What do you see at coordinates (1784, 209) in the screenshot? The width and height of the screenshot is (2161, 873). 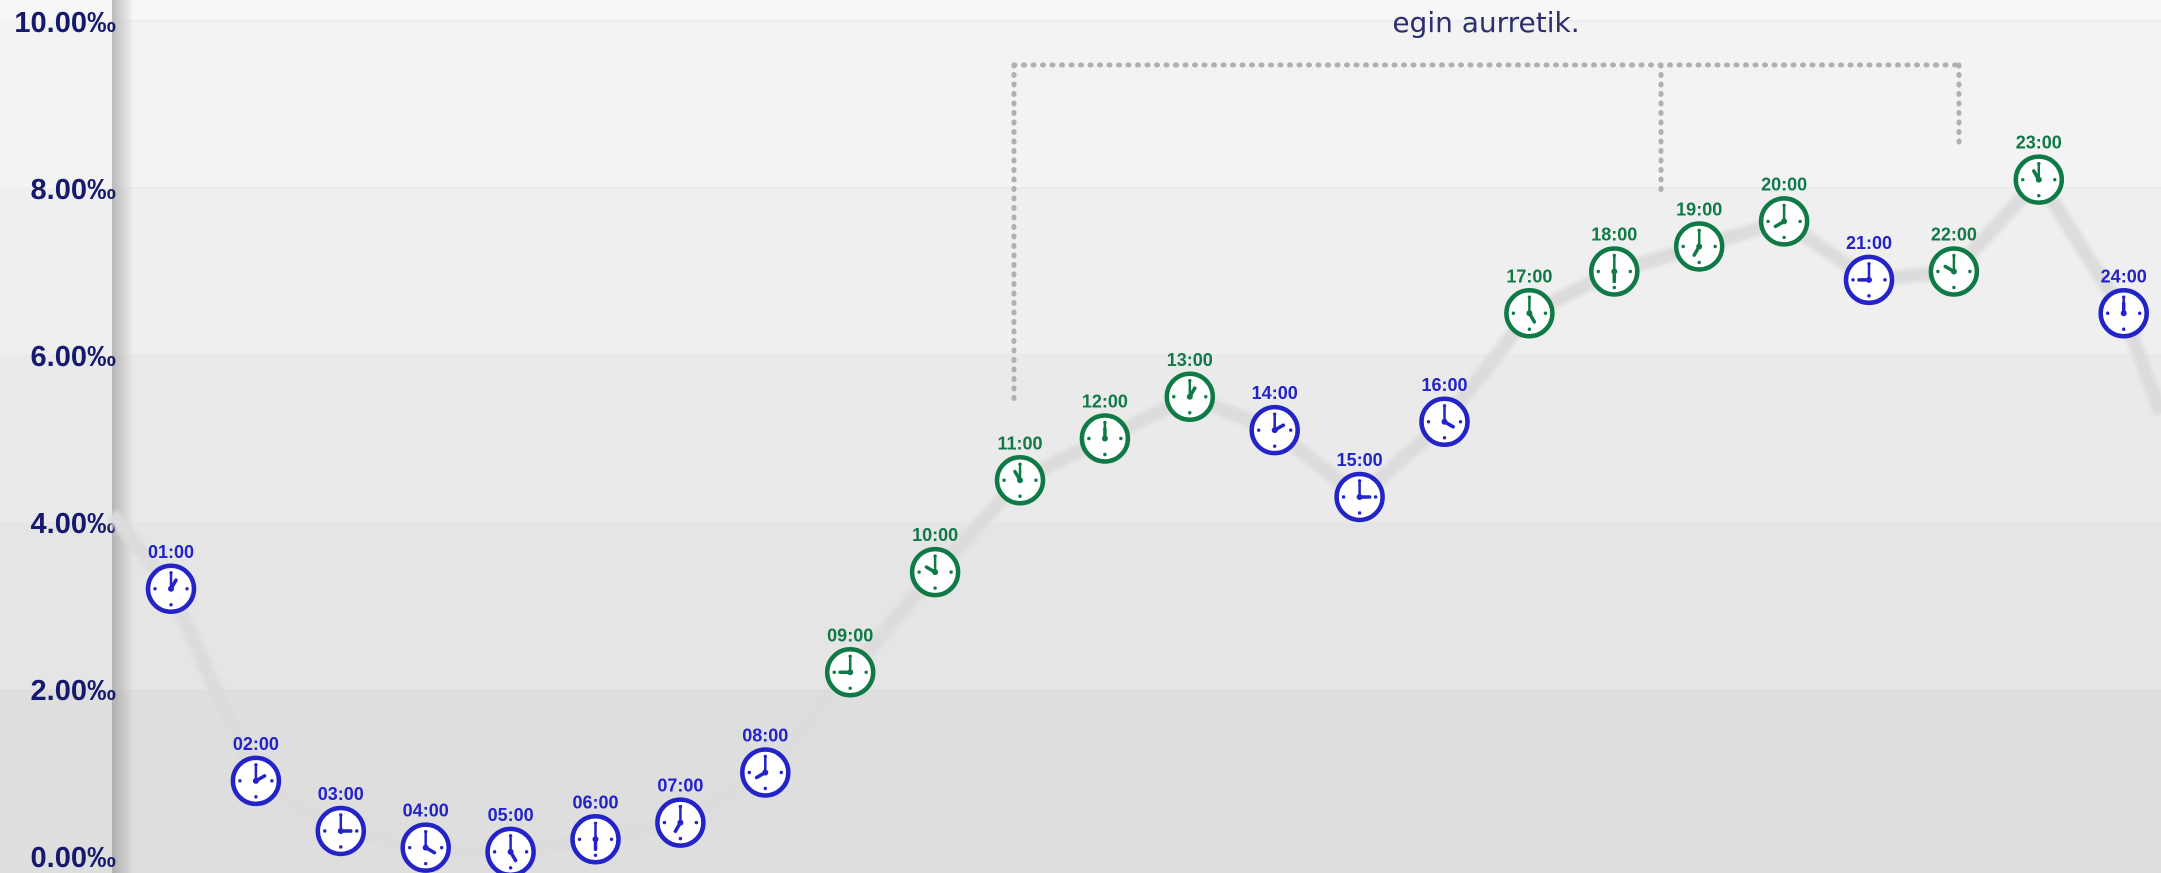 I see `clock-marker-2000: 20:00` at bounding box center [1784, 209].